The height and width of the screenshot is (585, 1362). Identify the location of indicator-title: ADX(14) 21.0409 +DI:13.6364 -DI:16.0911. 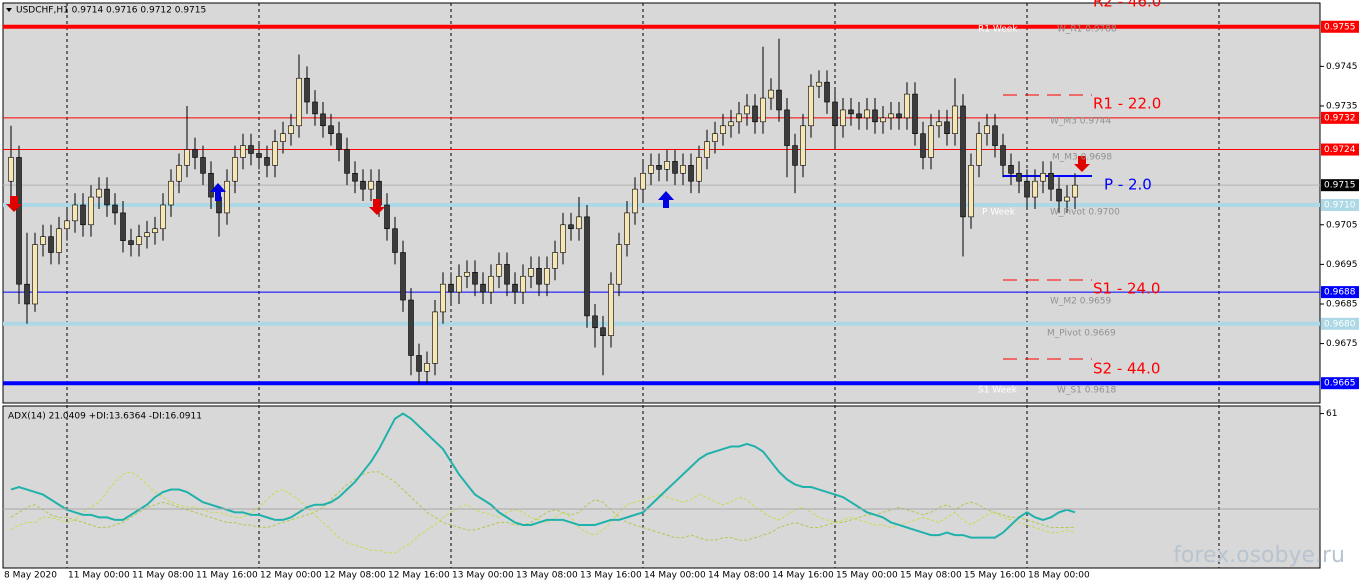
(105, 417).